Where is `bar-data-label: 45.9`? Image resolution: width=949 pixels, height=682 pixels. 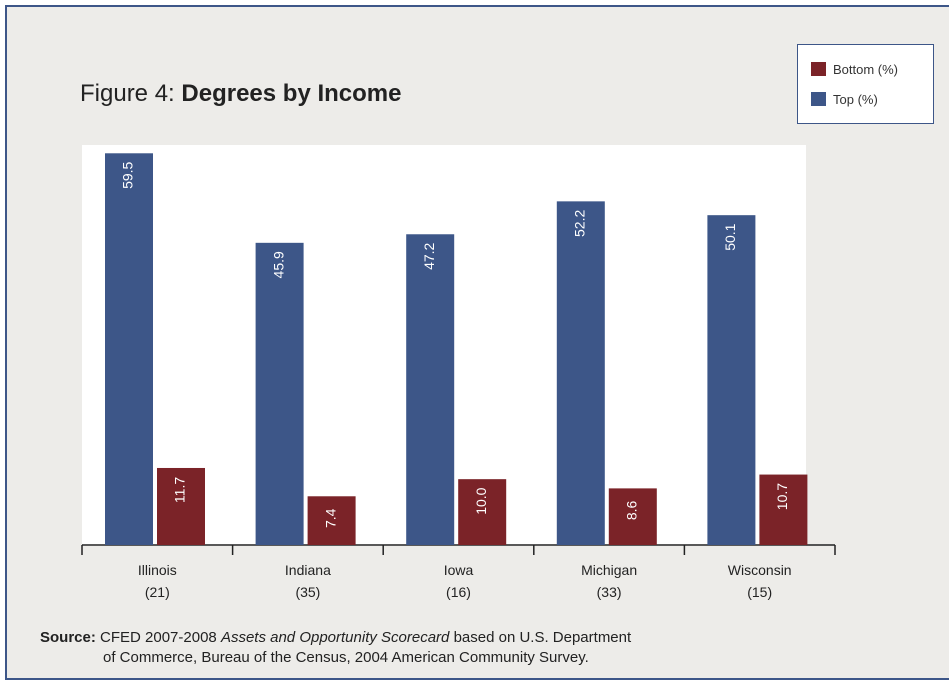 bar-data-label: 45.9 is located at coordinates (278, 264).